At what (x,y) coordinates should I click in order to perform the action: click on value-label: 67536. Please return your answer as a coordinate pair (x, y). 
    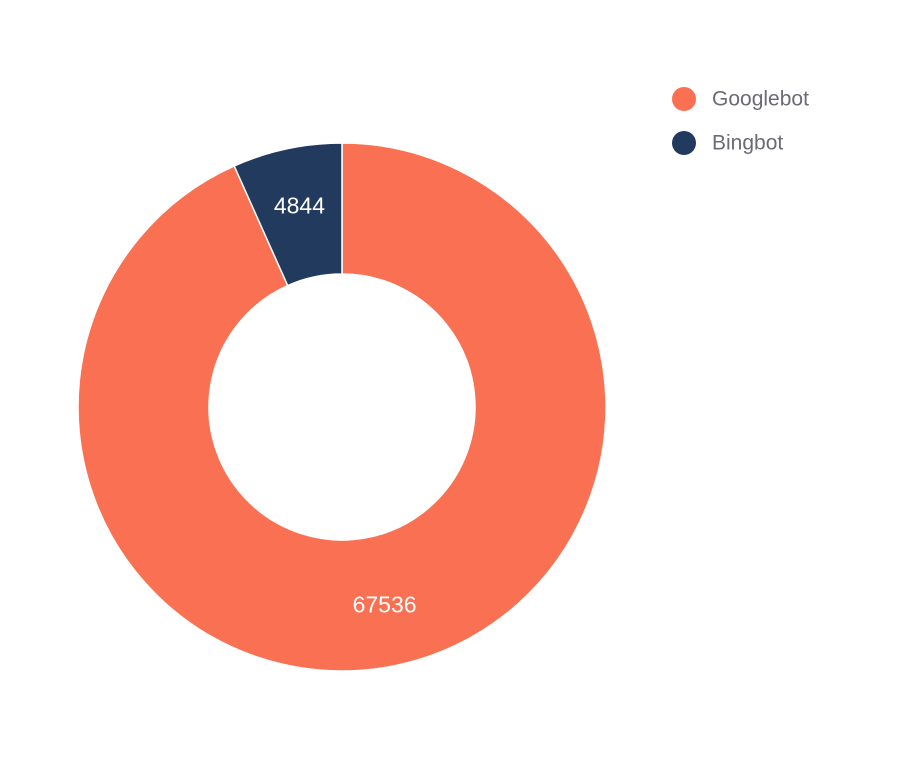
    Looking at the image, I should click on (385, 605).